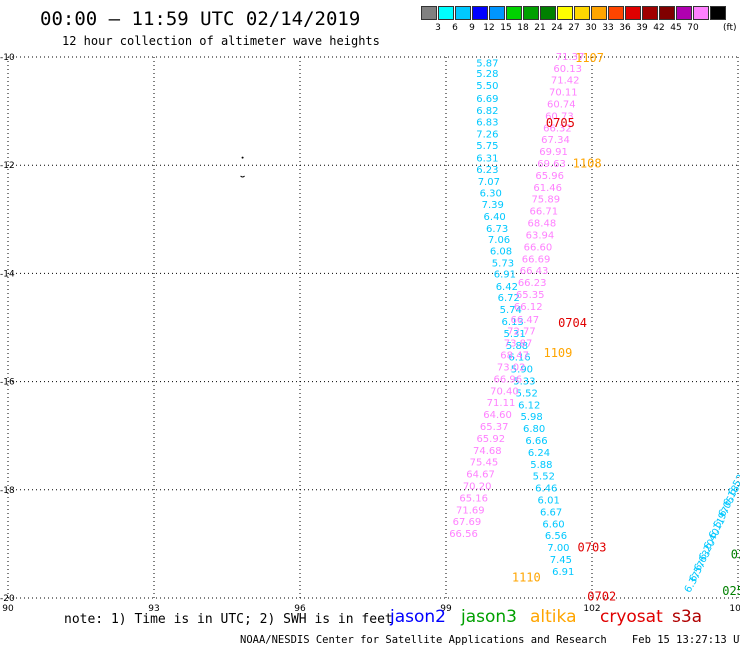 This screenshot has height=650, width=740. I want to click on data-point-label: 63.94, so click(540, 235).